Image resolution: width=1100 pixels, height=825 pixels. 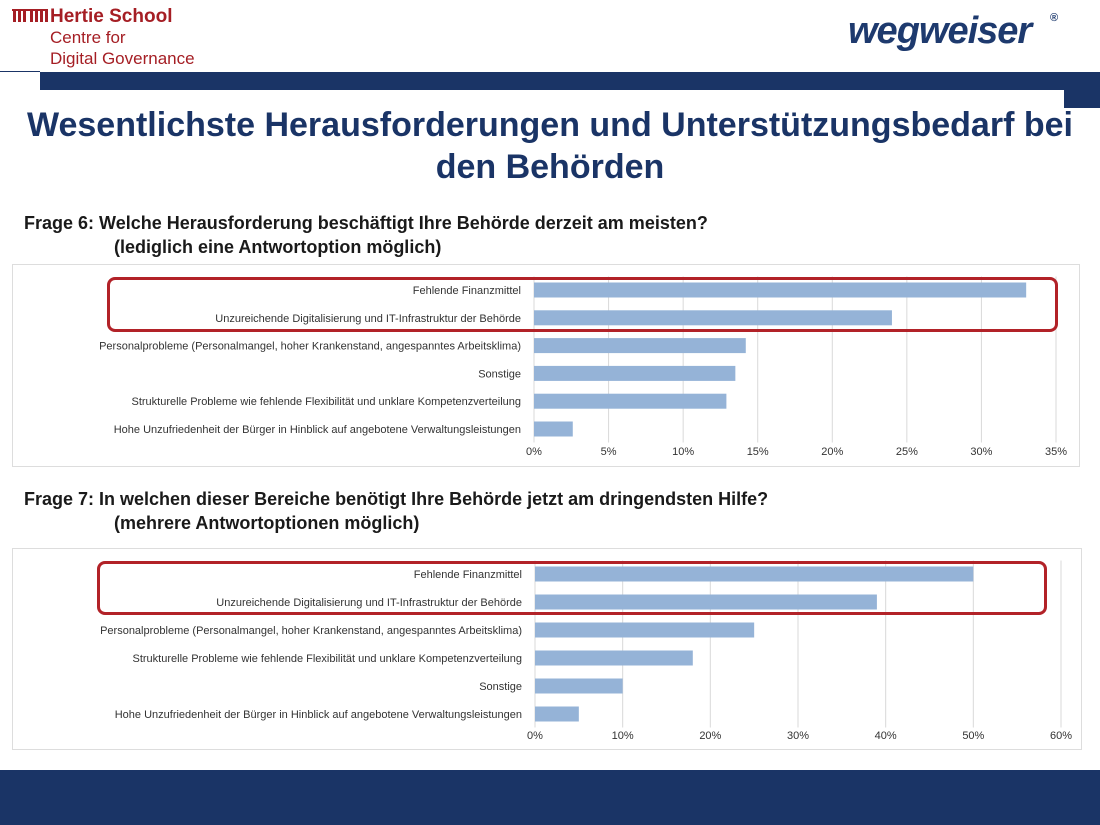 What do you see at coordinates (1082, 99) in the screenshot?
I see `header-band-tab` at bounding box center [1082, 99].